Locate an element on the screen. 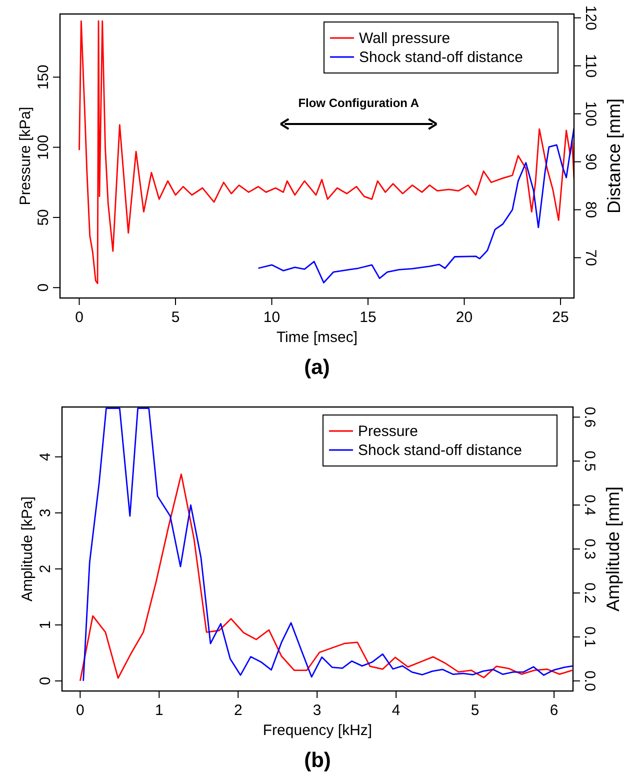 This screenshot has width=626, height=777. y2-tick-label: 80 is located at coordinates (590, 209).